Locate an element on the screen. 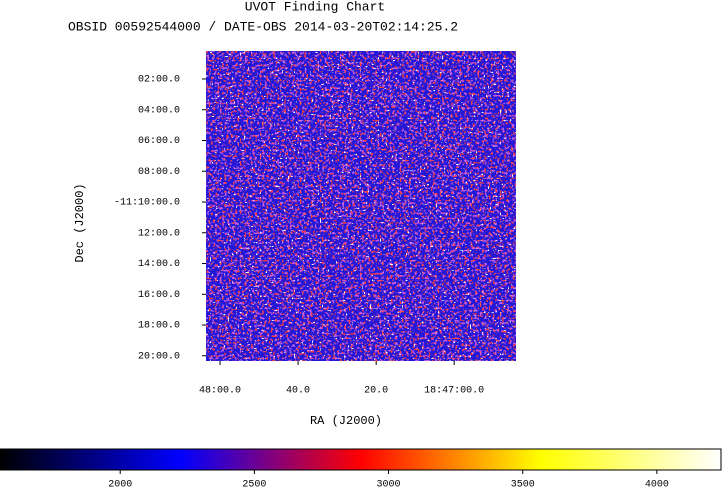  x-tick-label: 48:00.0 is located at coordinates (220, 391).